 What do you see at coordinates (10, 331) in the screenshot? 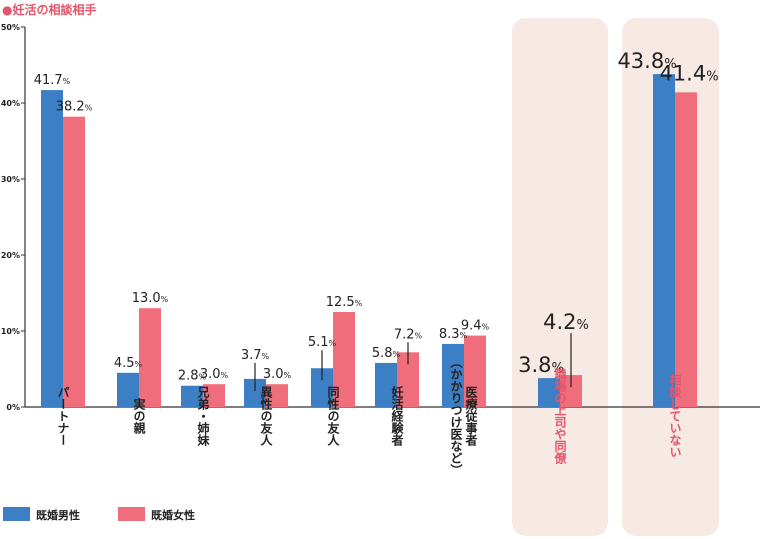
I see `y-tick-label: 10%` at bounding box center [10, 331].